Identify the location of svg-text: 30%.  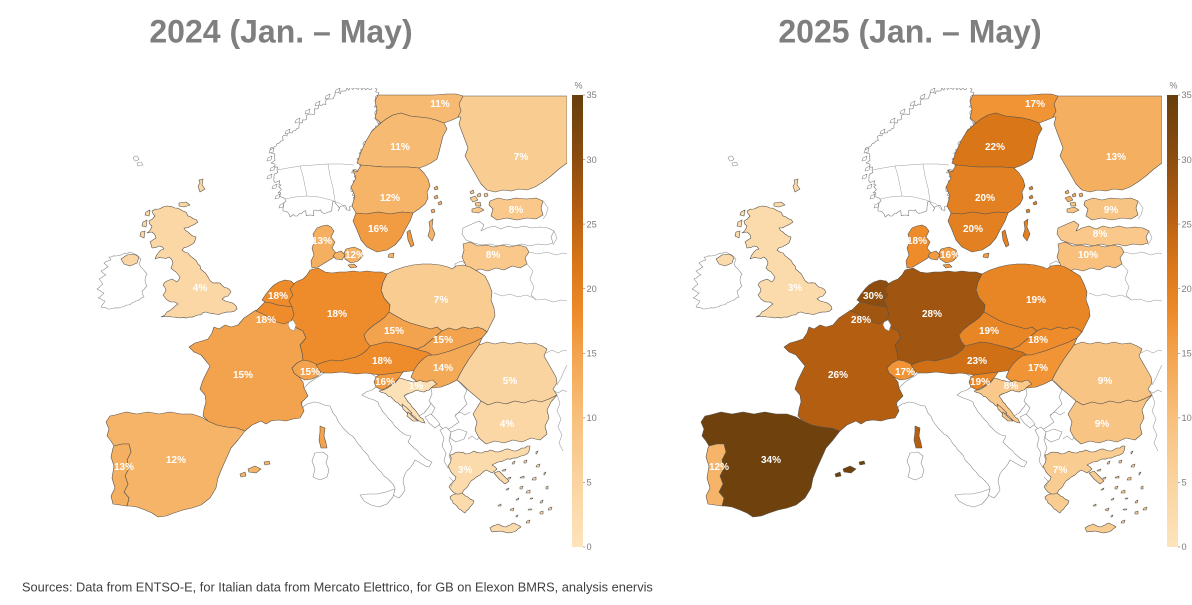
(873, 296).